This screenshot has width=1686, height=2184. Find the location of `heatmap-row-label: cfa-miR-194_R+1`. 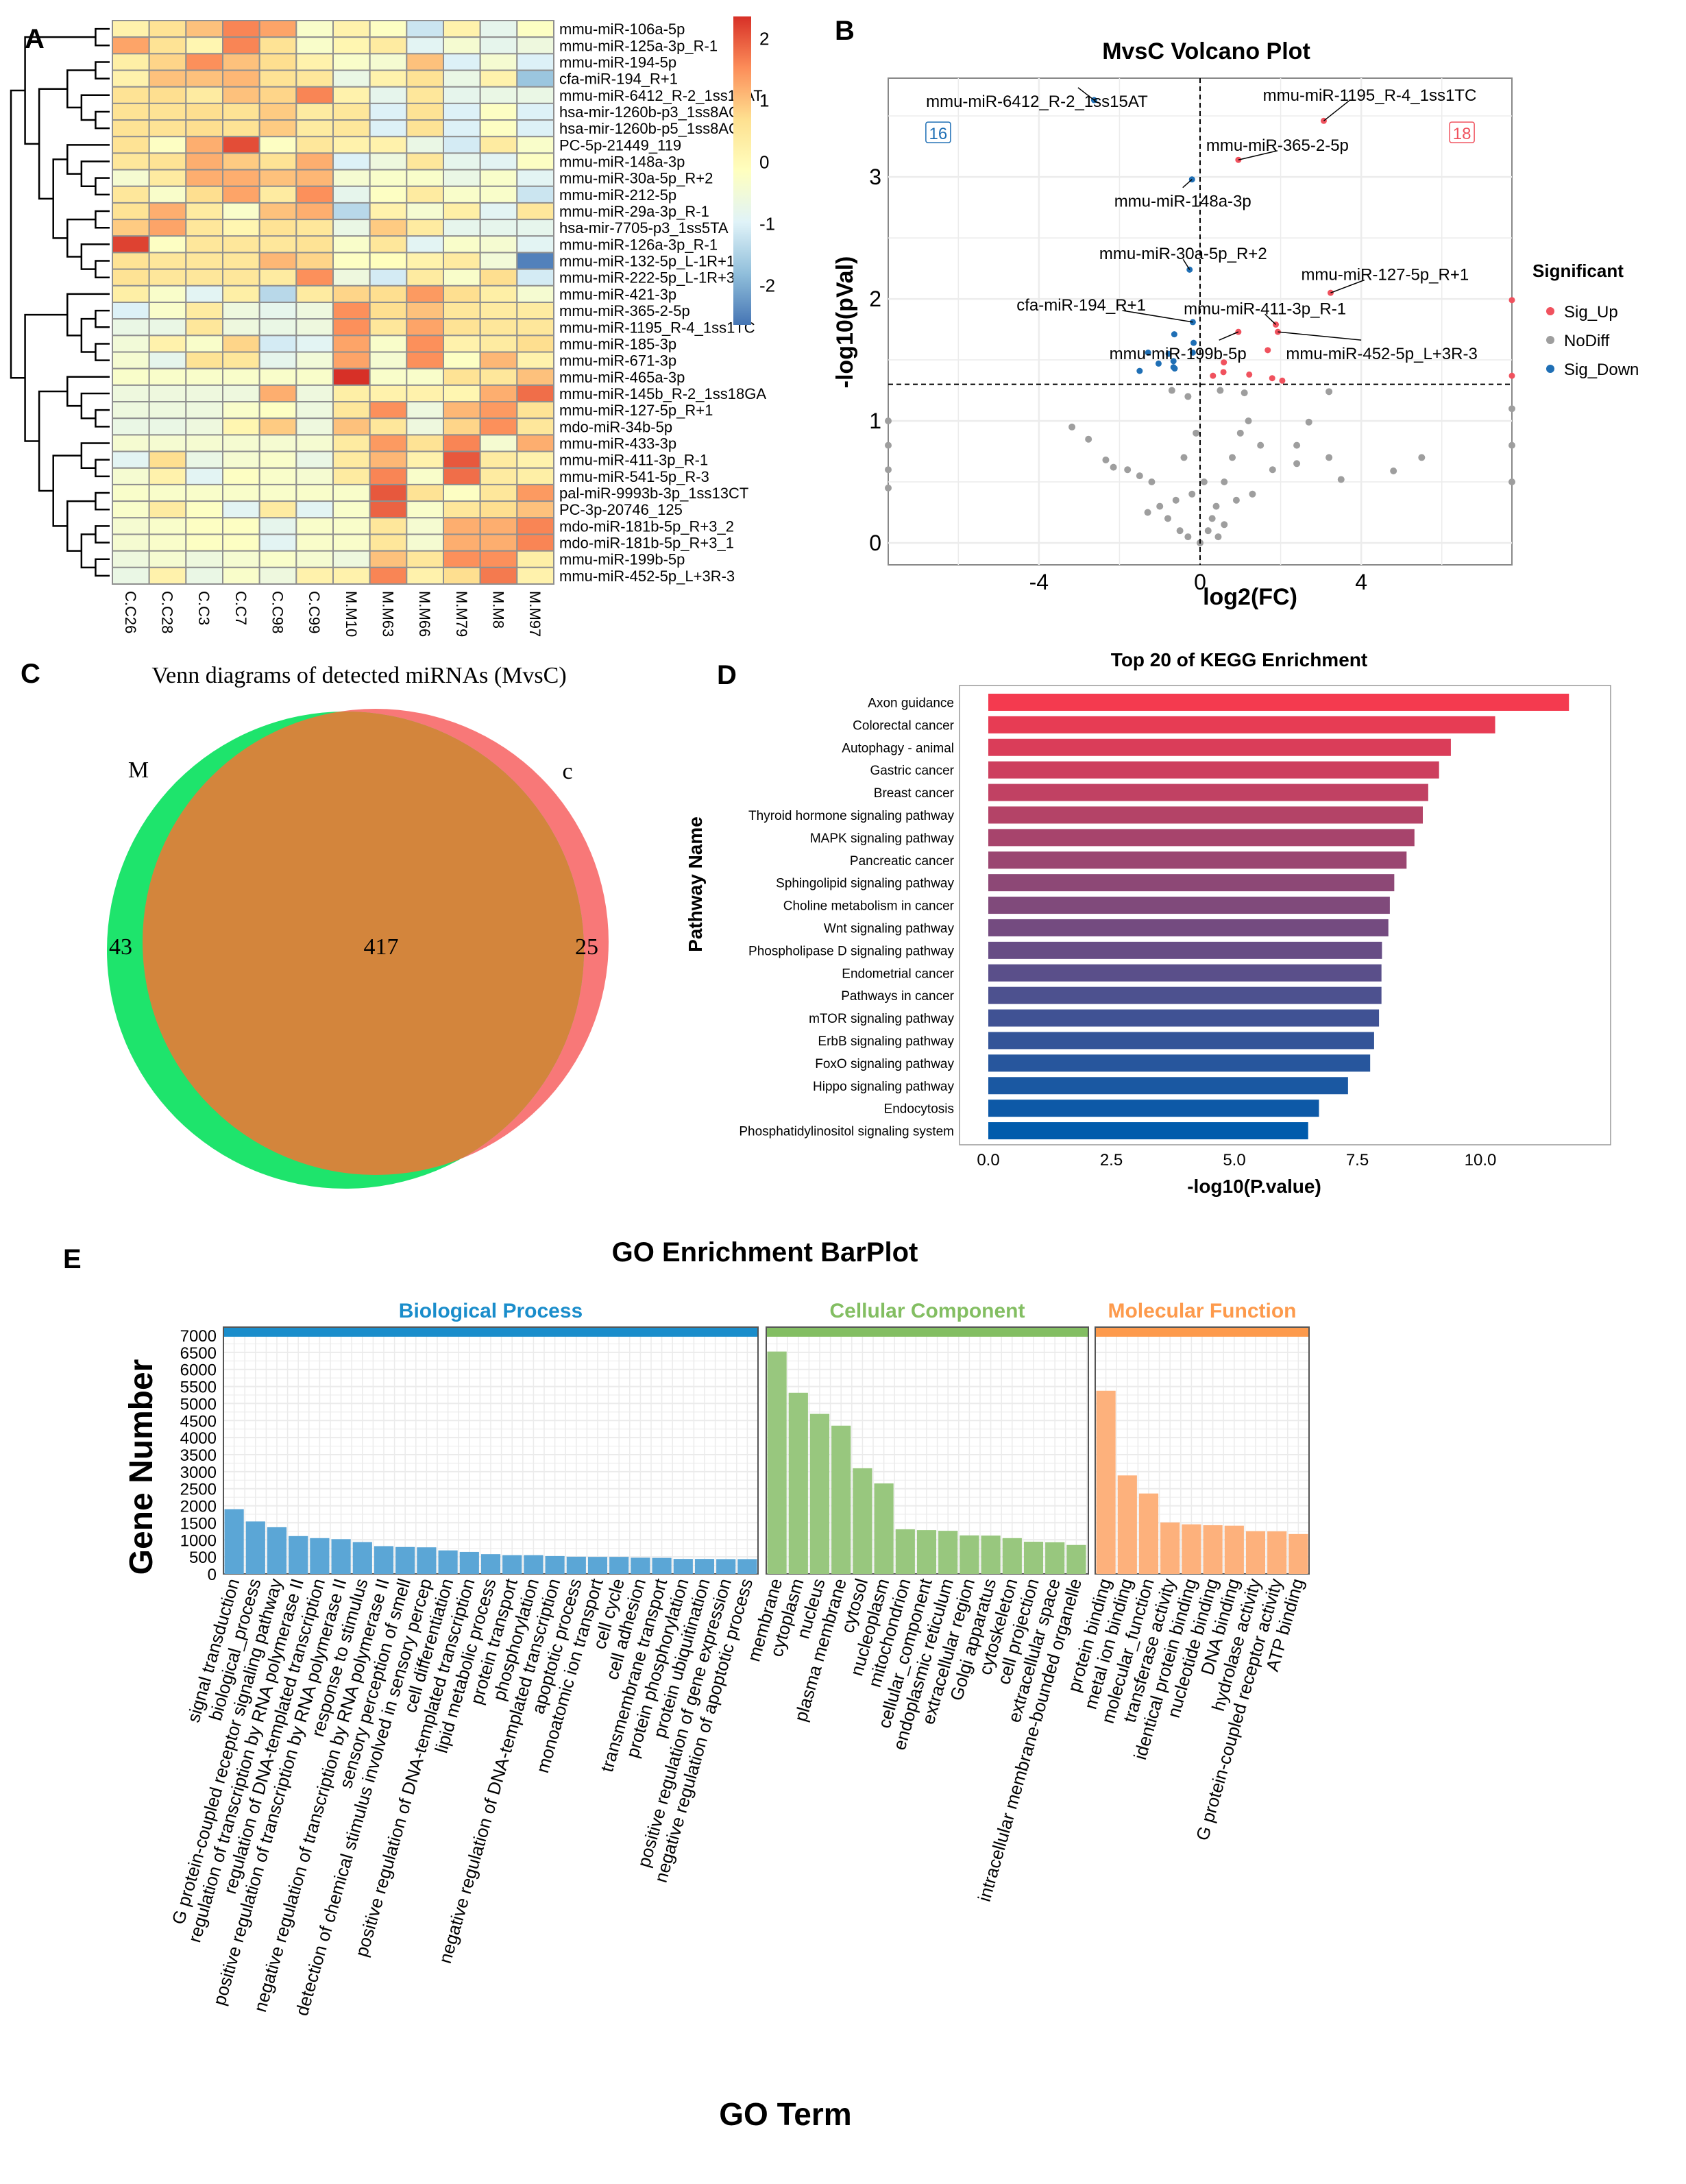

heatmap-row-label: cfa-miR-194_R+1 is located at coordinates (618, 79).